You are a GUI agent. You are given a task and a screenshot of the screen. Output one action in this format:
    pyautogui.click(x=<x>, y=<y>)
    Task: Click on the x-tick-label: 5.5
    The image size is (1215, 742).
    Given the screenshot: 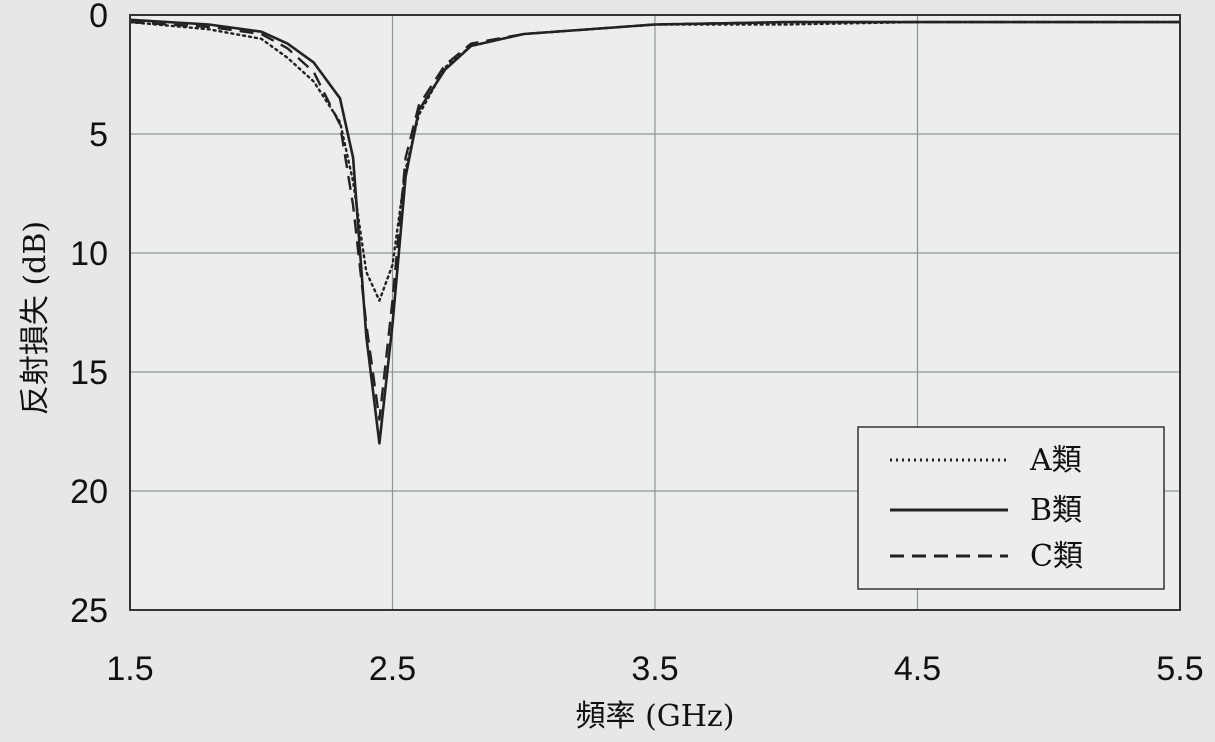 What is the action you would take?
    pyautogui.click(x=1179, y=669)
    